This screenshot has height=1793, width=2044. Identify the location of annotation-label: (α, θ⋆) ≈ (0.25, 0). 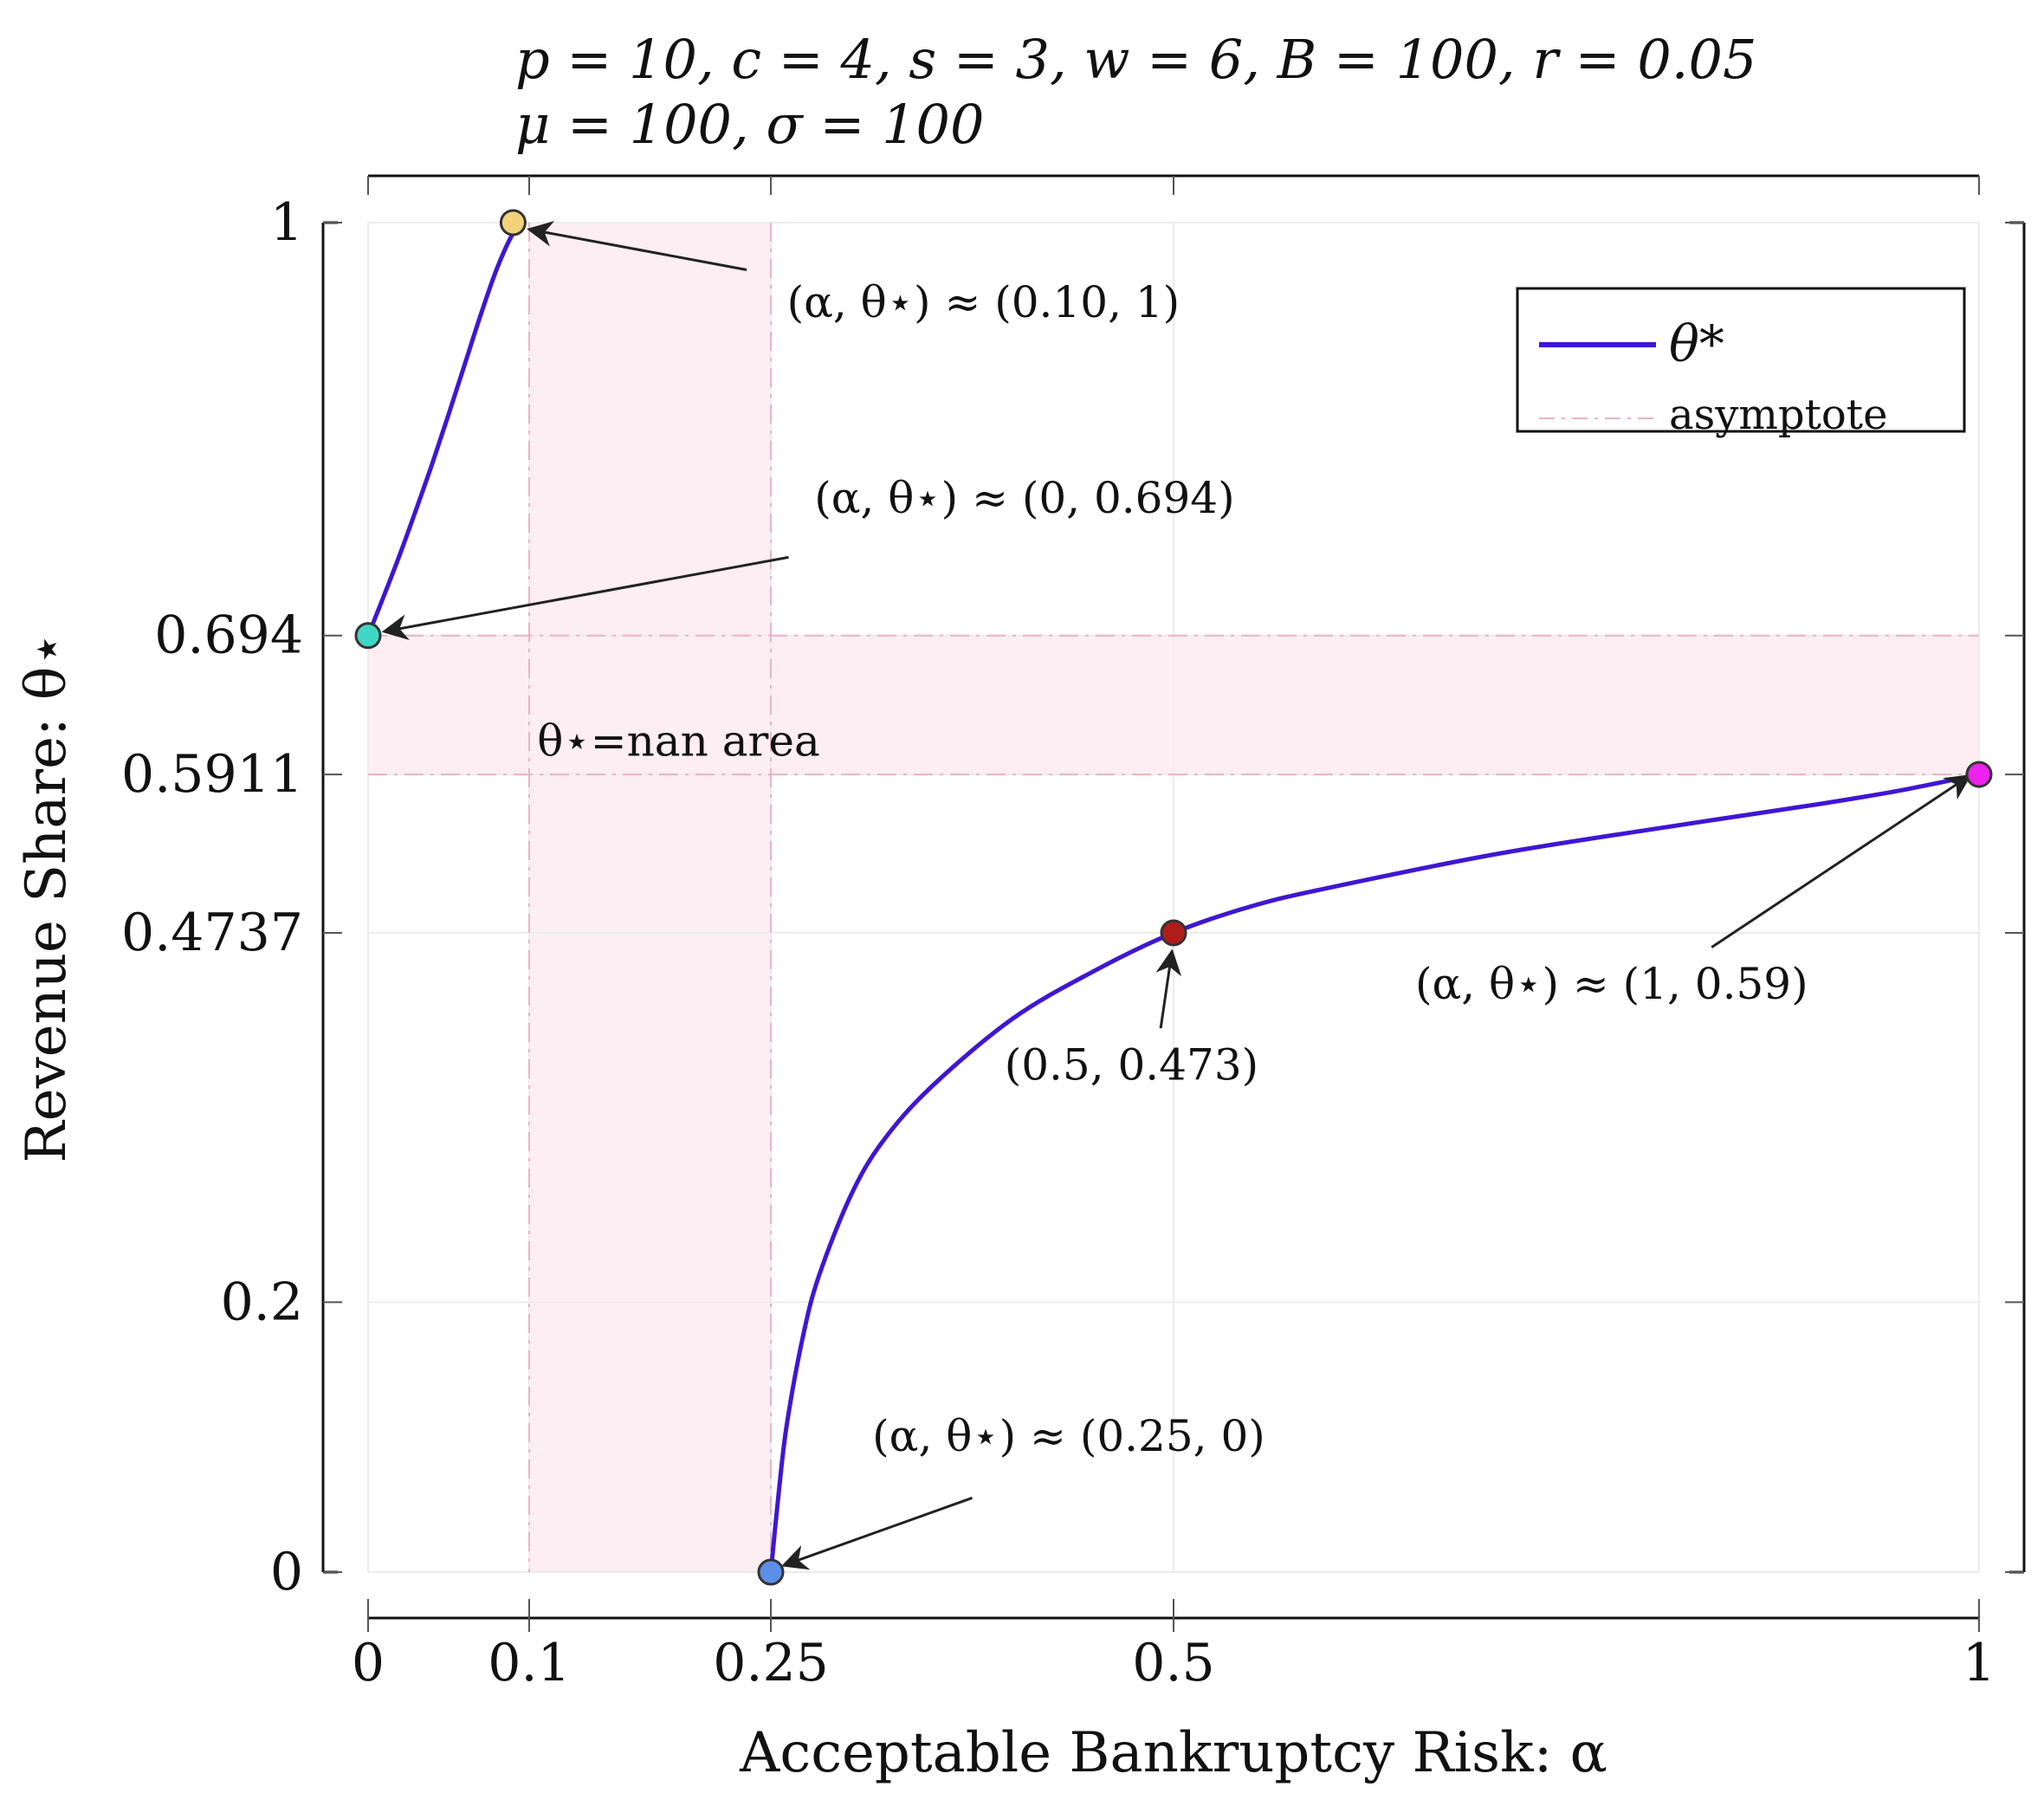
(1068, 1436).